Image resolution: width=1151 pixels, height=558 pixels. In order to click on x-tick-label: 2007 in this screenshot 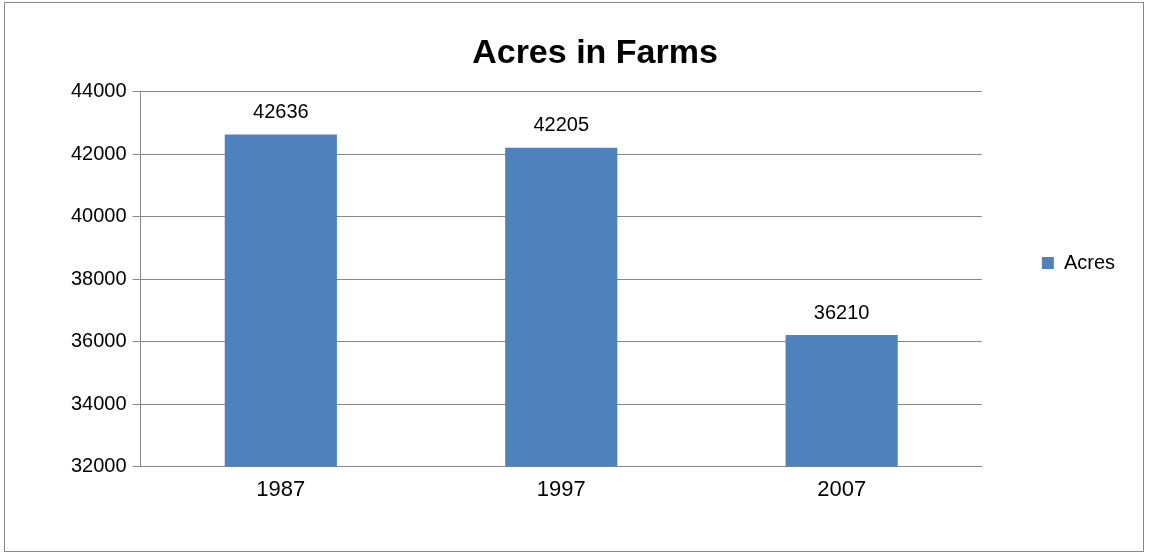, I will do `click(842, 488)`.